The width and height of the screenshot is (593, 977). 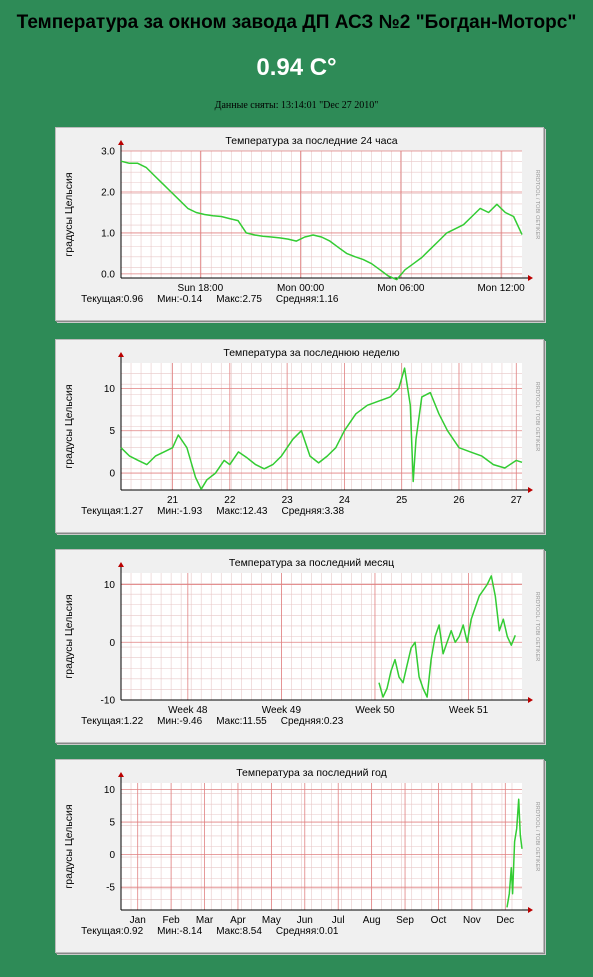 I want to click on stat-current: Текущая:1.27, so click(x=112, y=511).